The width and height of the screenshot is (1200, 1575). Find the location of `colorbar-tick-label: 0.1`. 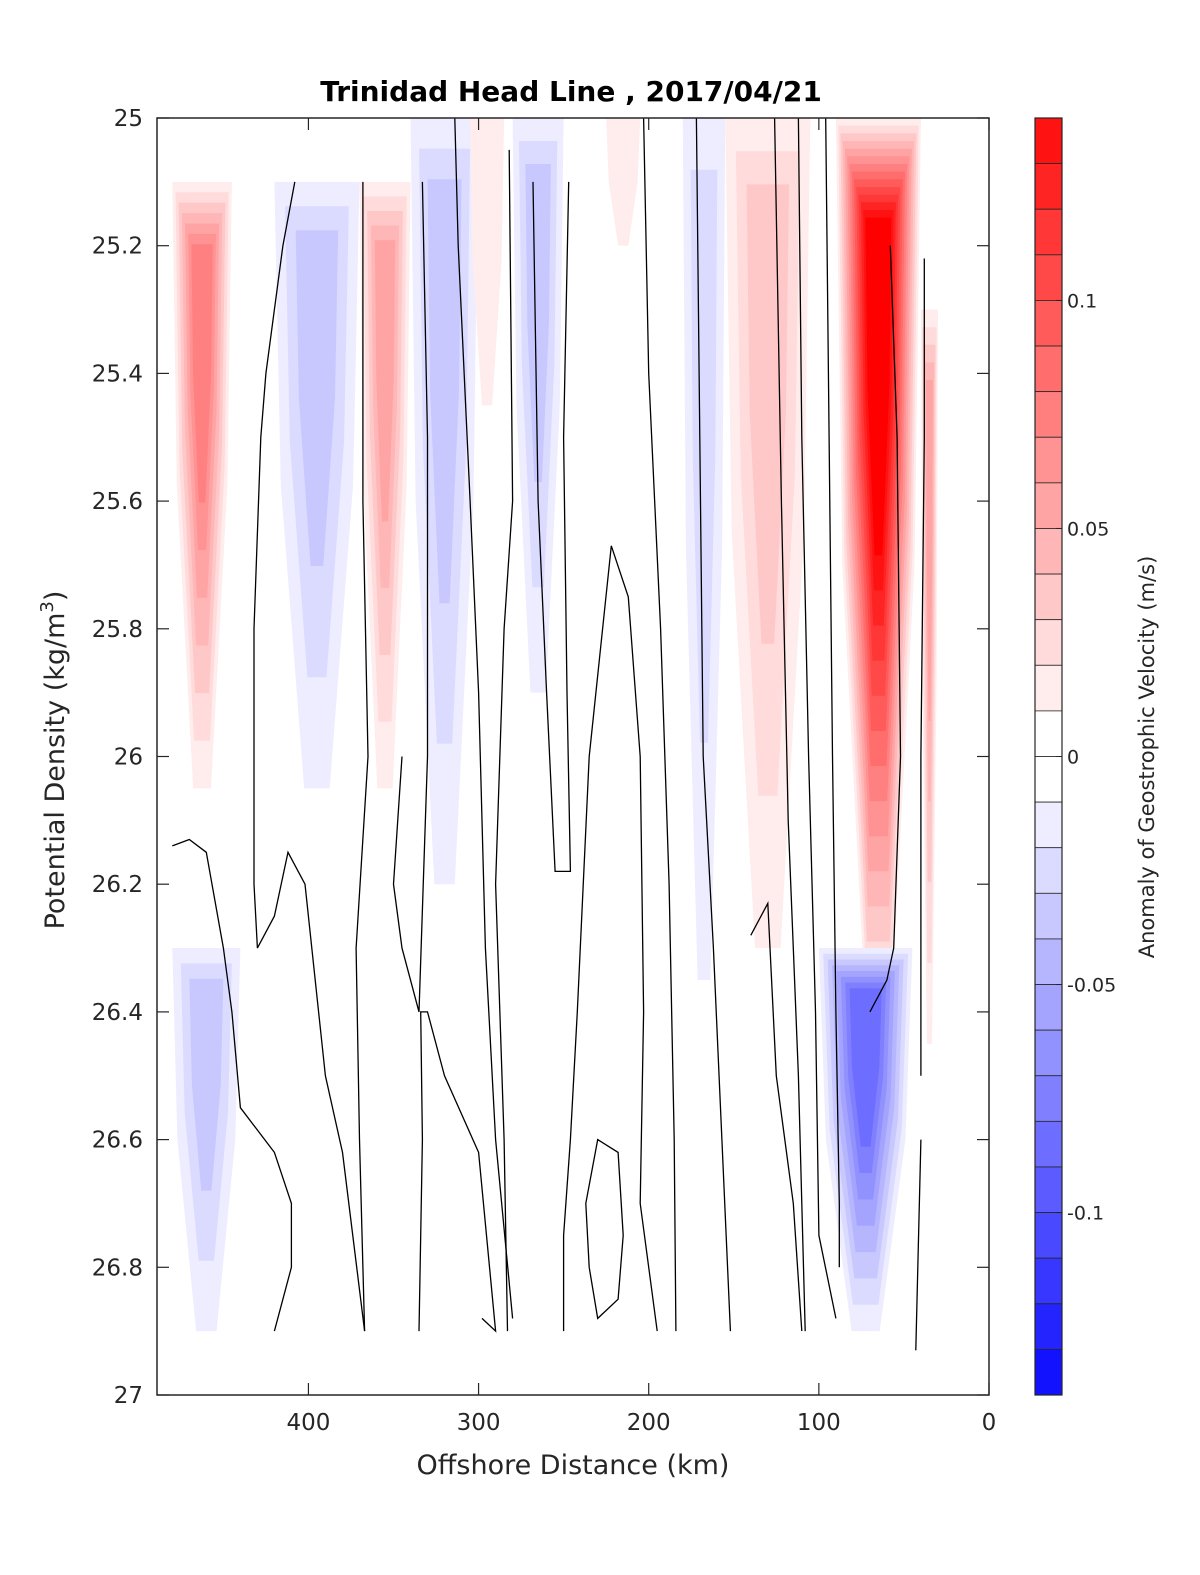

colorbar-tick-label: 0.1 is located at coordinates (1082, 301).